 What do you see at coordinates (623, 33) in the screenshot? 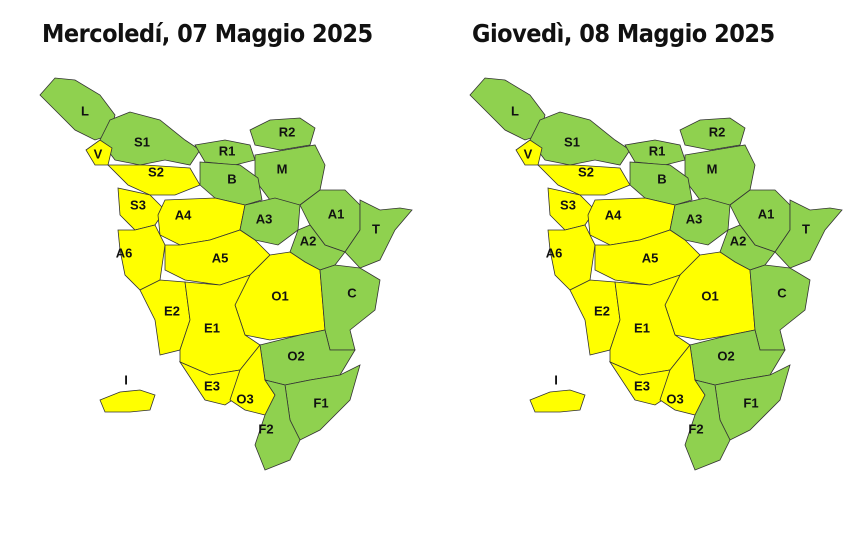
I see `map-title: Giovedì, 08 Maggio 2025` at bounding box center [623, 33].